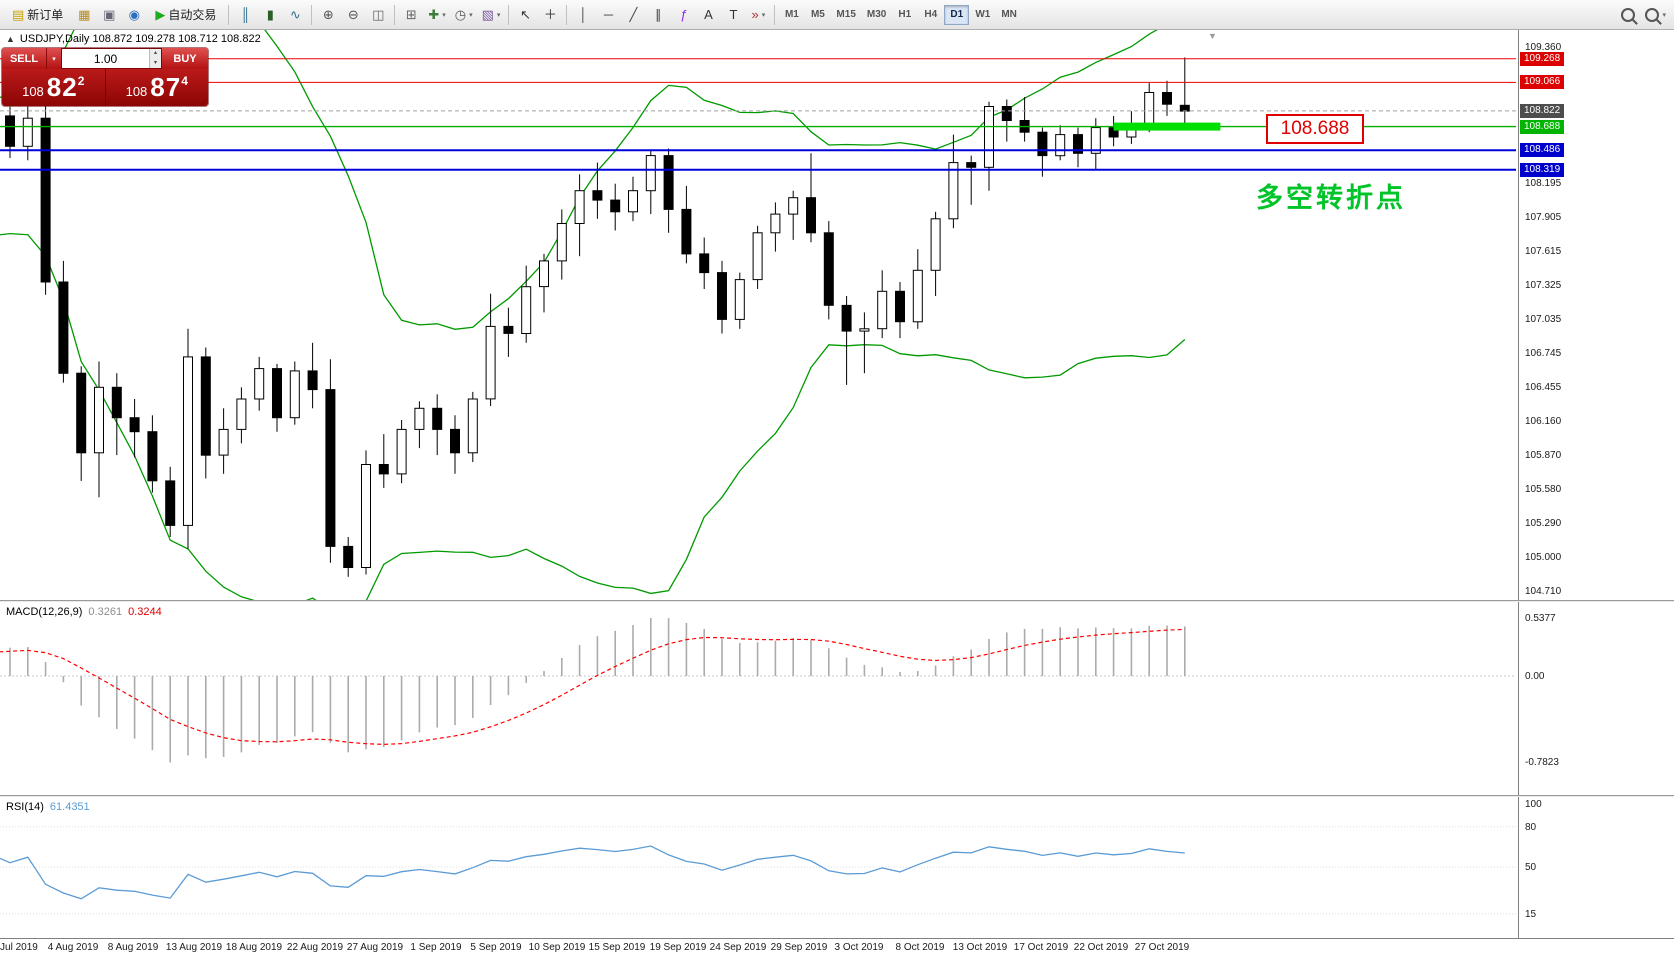  Describe the element at coordinates (155, 54) in the screenshot. I see `volume-up-button: ▴` at that location.